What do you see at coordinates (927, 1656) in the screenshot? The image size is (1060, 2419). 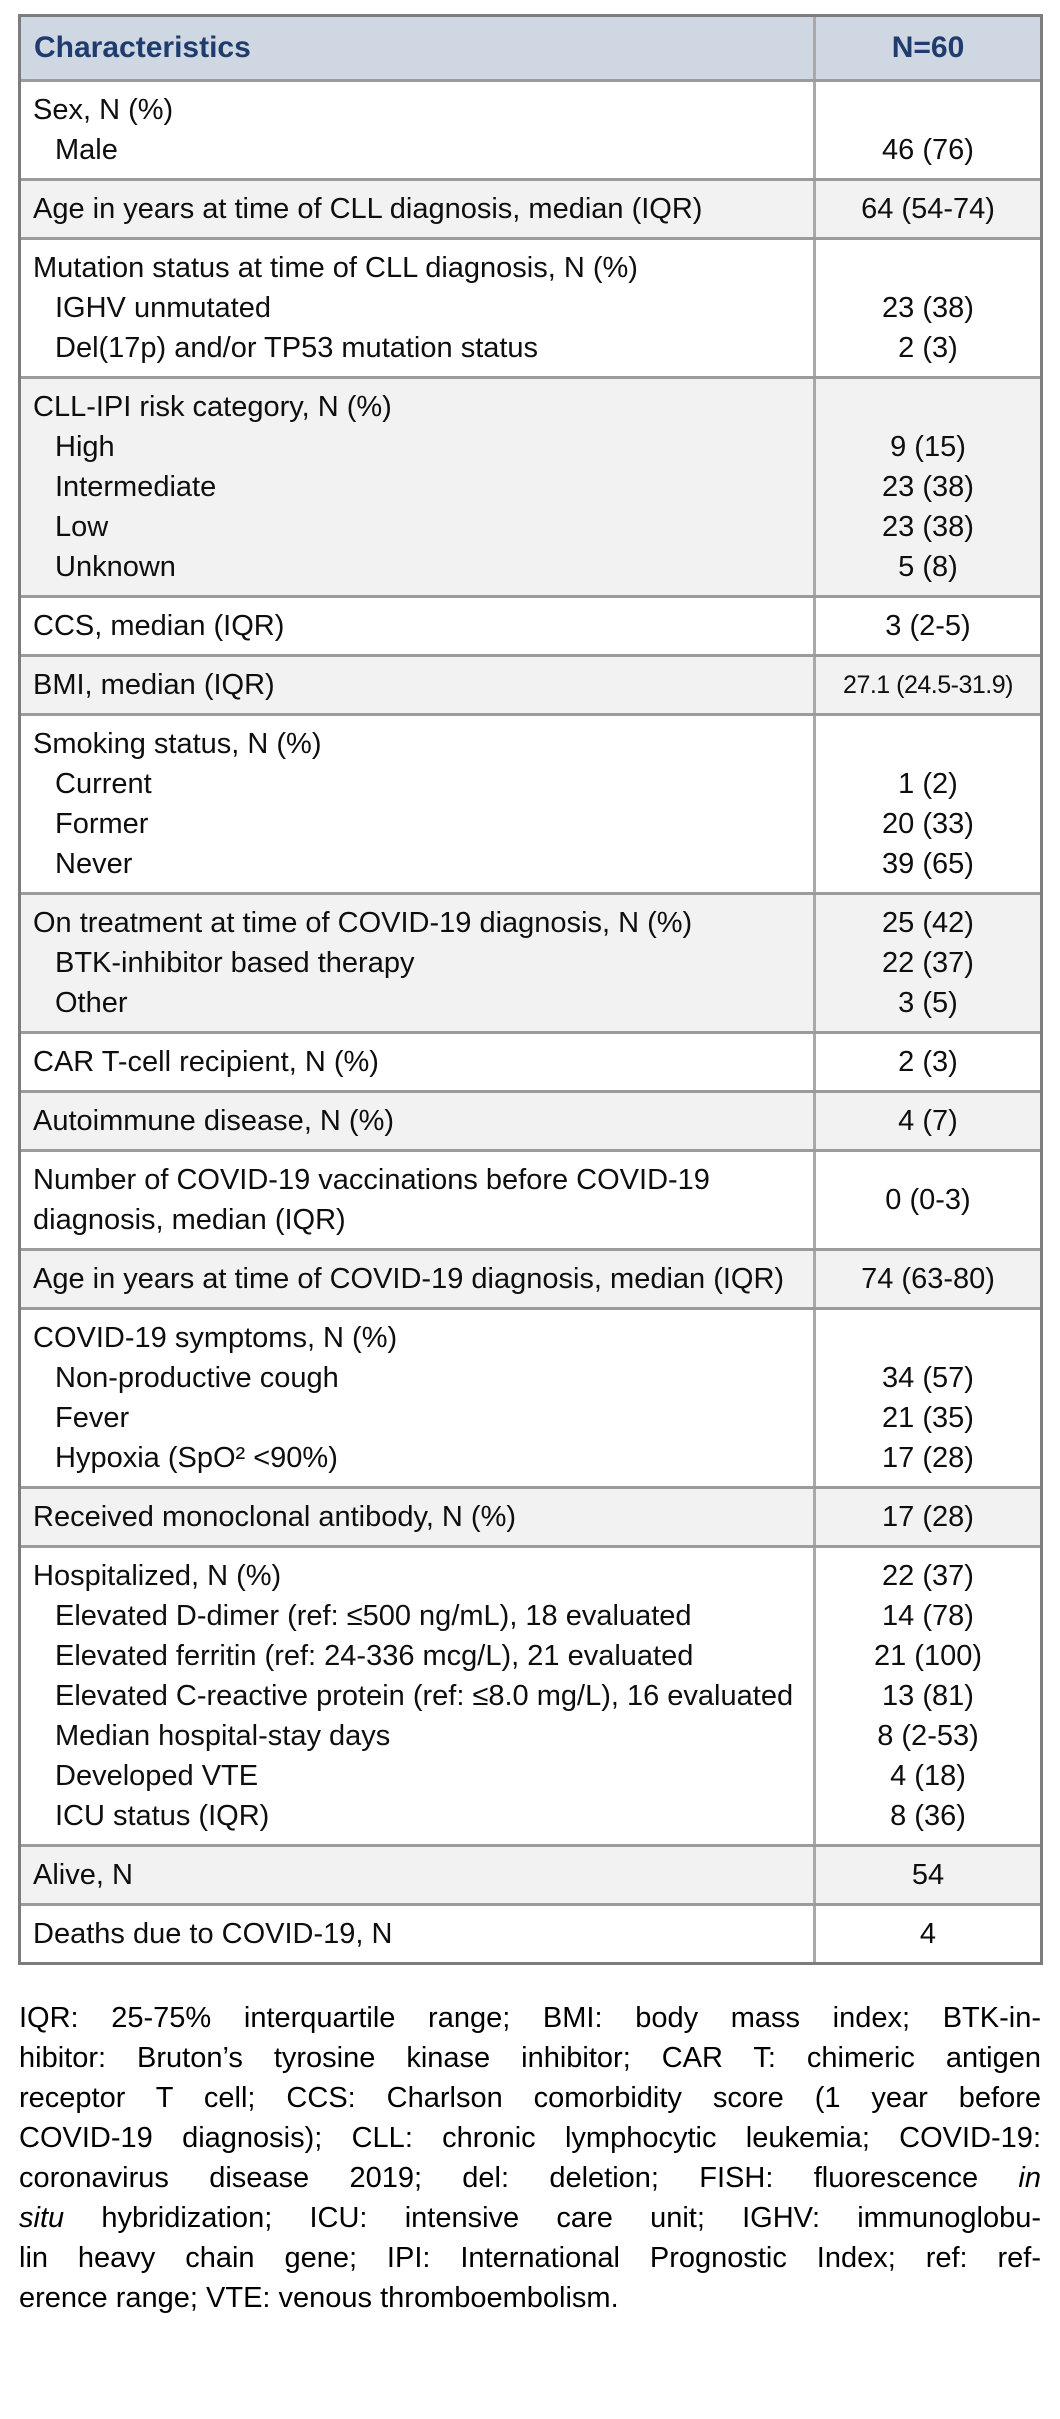 I see `row-value: 21 (100)` at bounding box center [927, 1656].